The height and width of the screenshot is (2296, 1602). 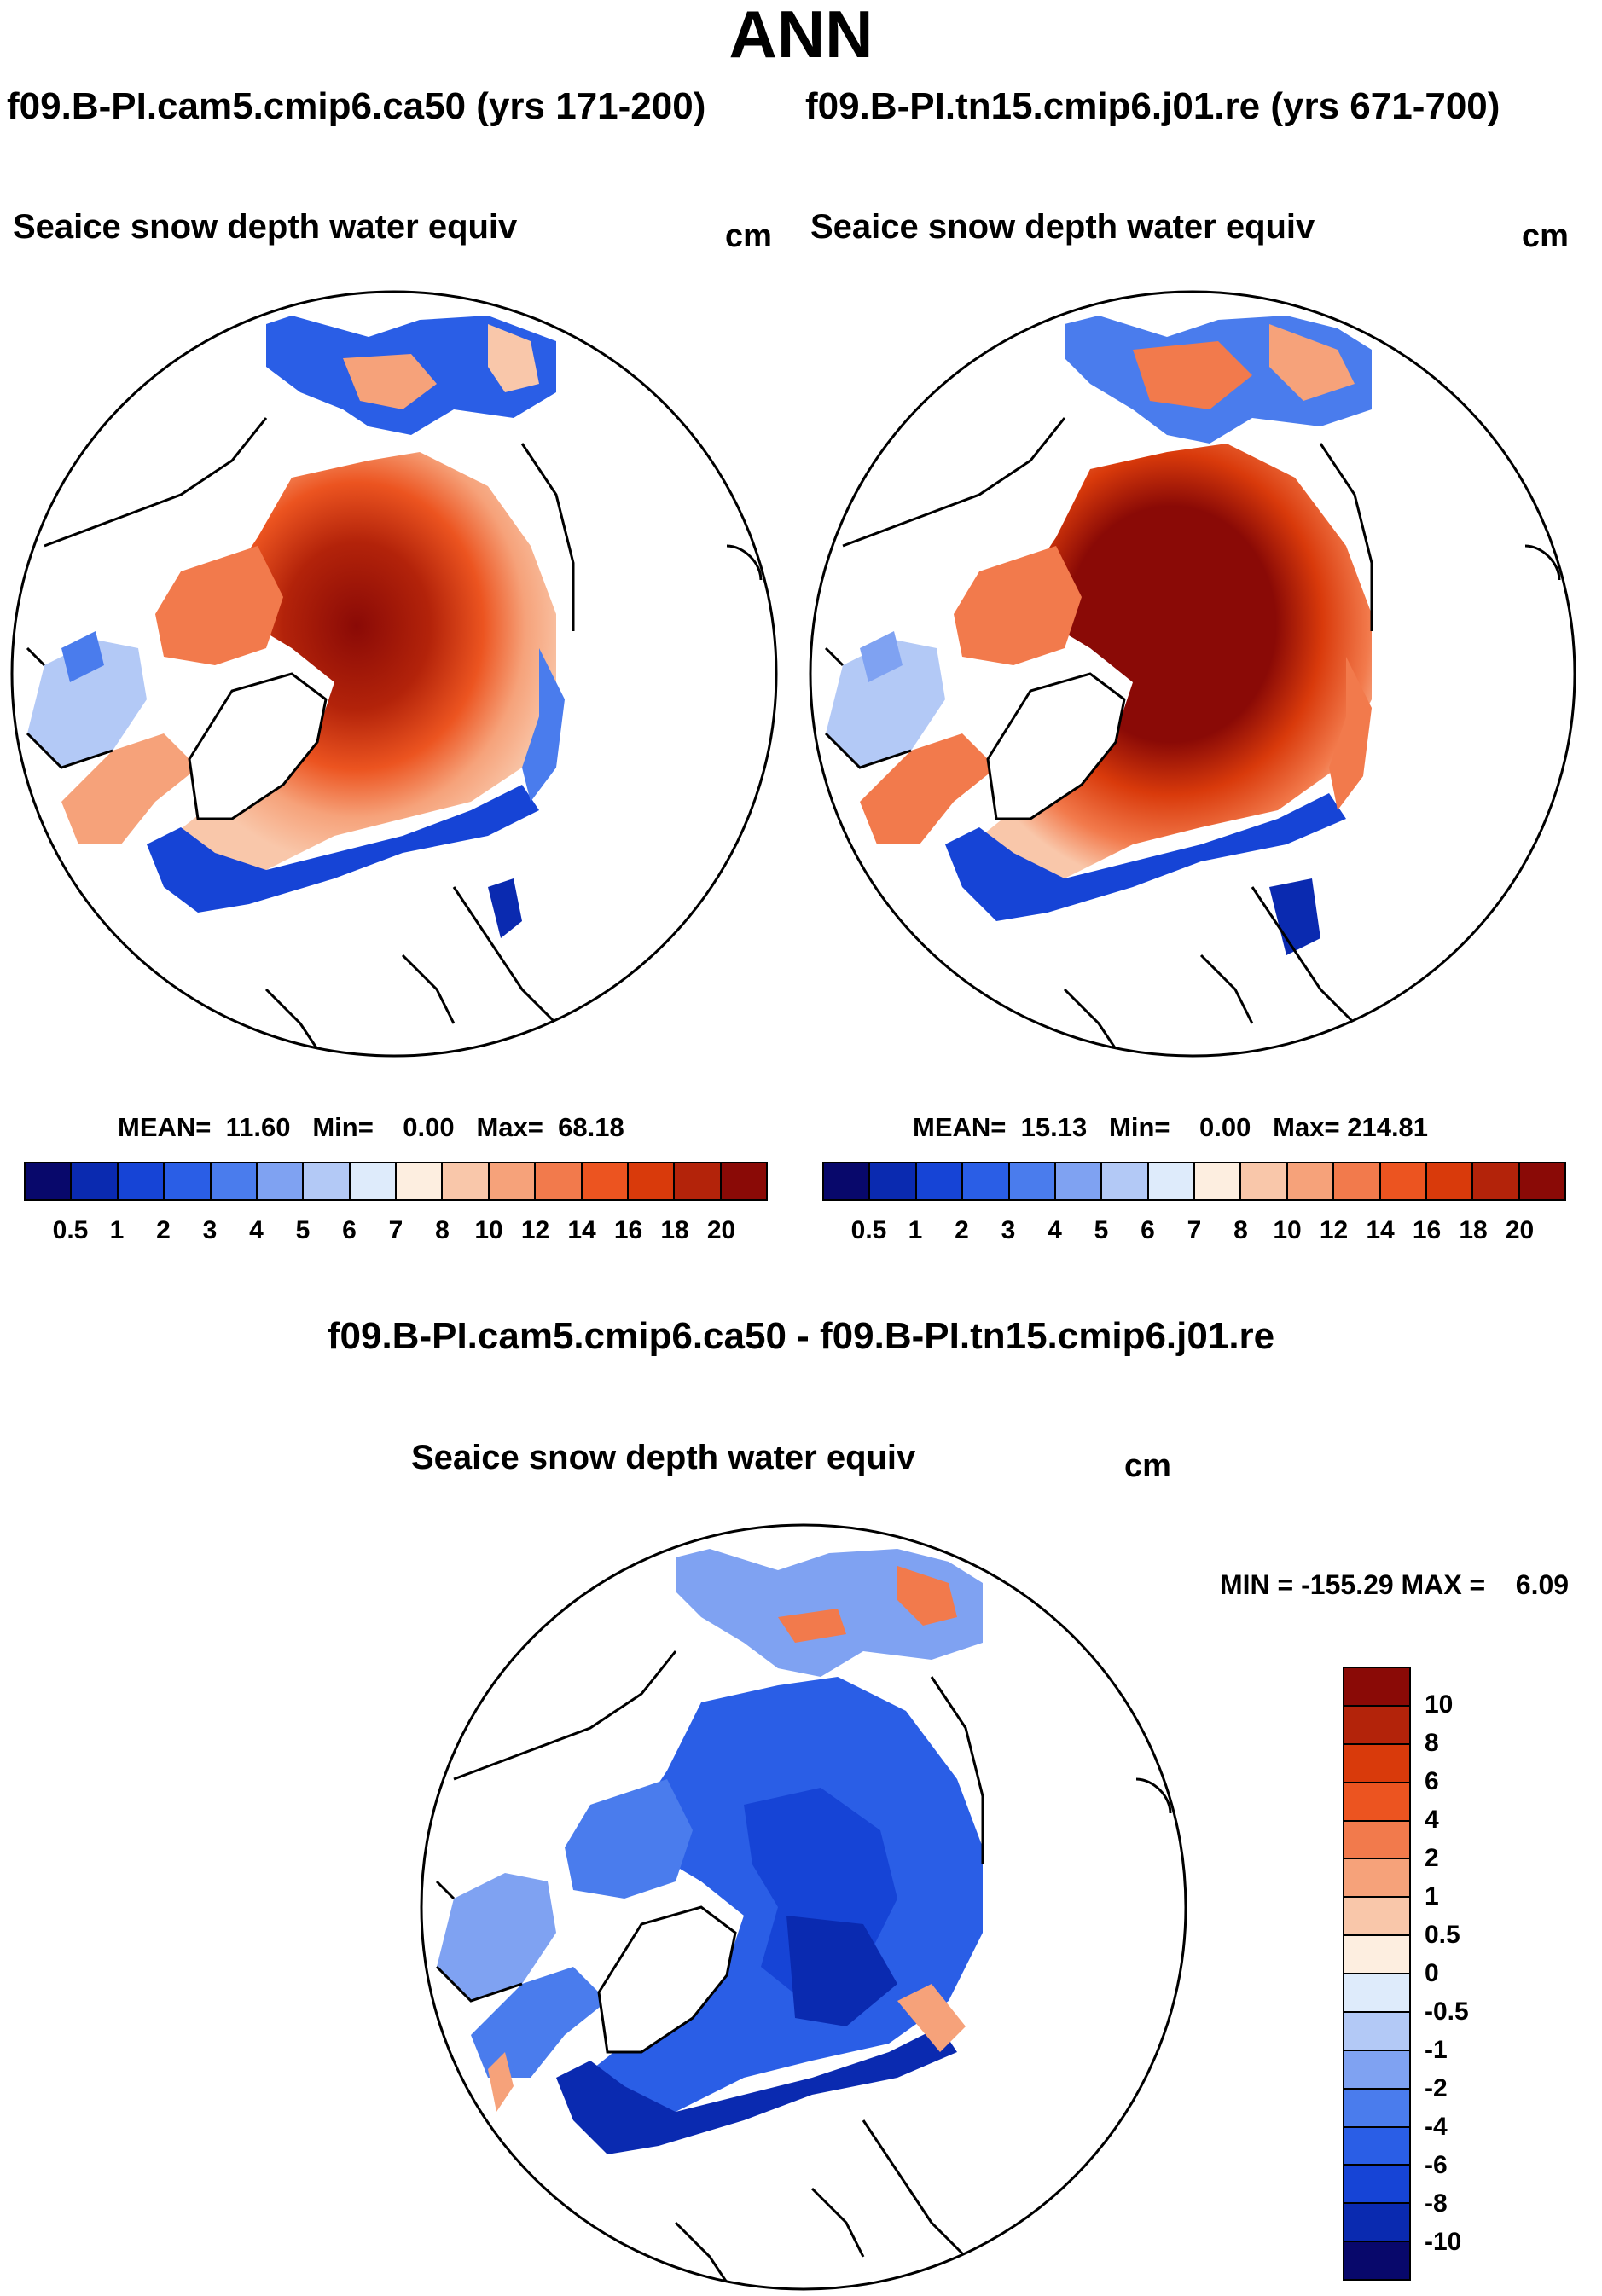 I want to click on left-snow-baltic, so click(x=505, y=908).